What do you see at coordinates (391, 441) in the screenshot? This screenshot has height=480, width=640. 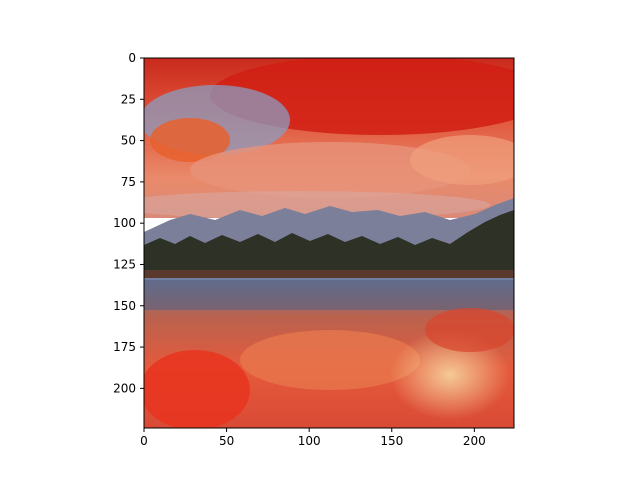 I see `x-tick-label: 150` at bounding box center [391, 441].